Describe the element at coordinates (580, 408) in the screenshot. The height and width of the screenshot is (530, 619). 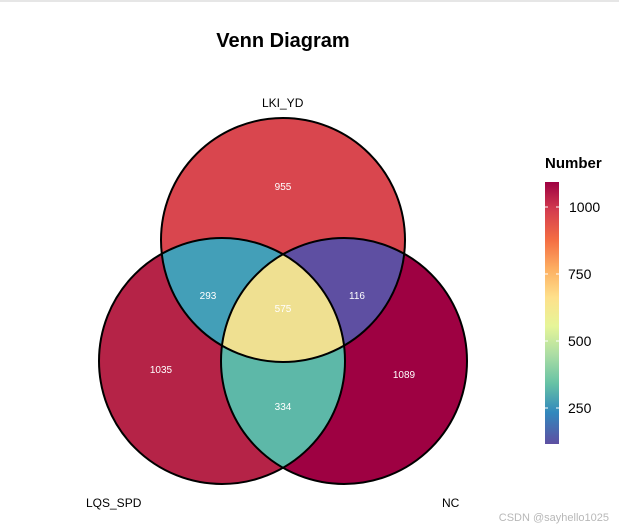
I see `legend-tick-label: 250` at that location.